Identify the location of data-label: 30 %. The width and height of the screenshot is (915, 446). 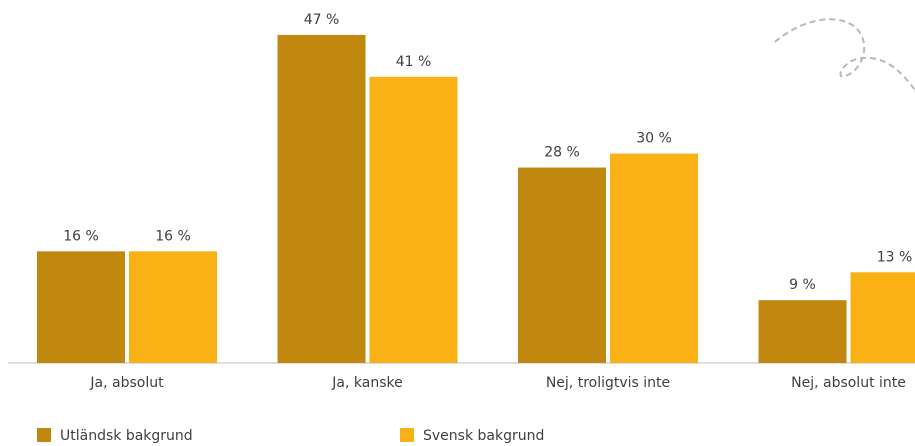
(654, 139).